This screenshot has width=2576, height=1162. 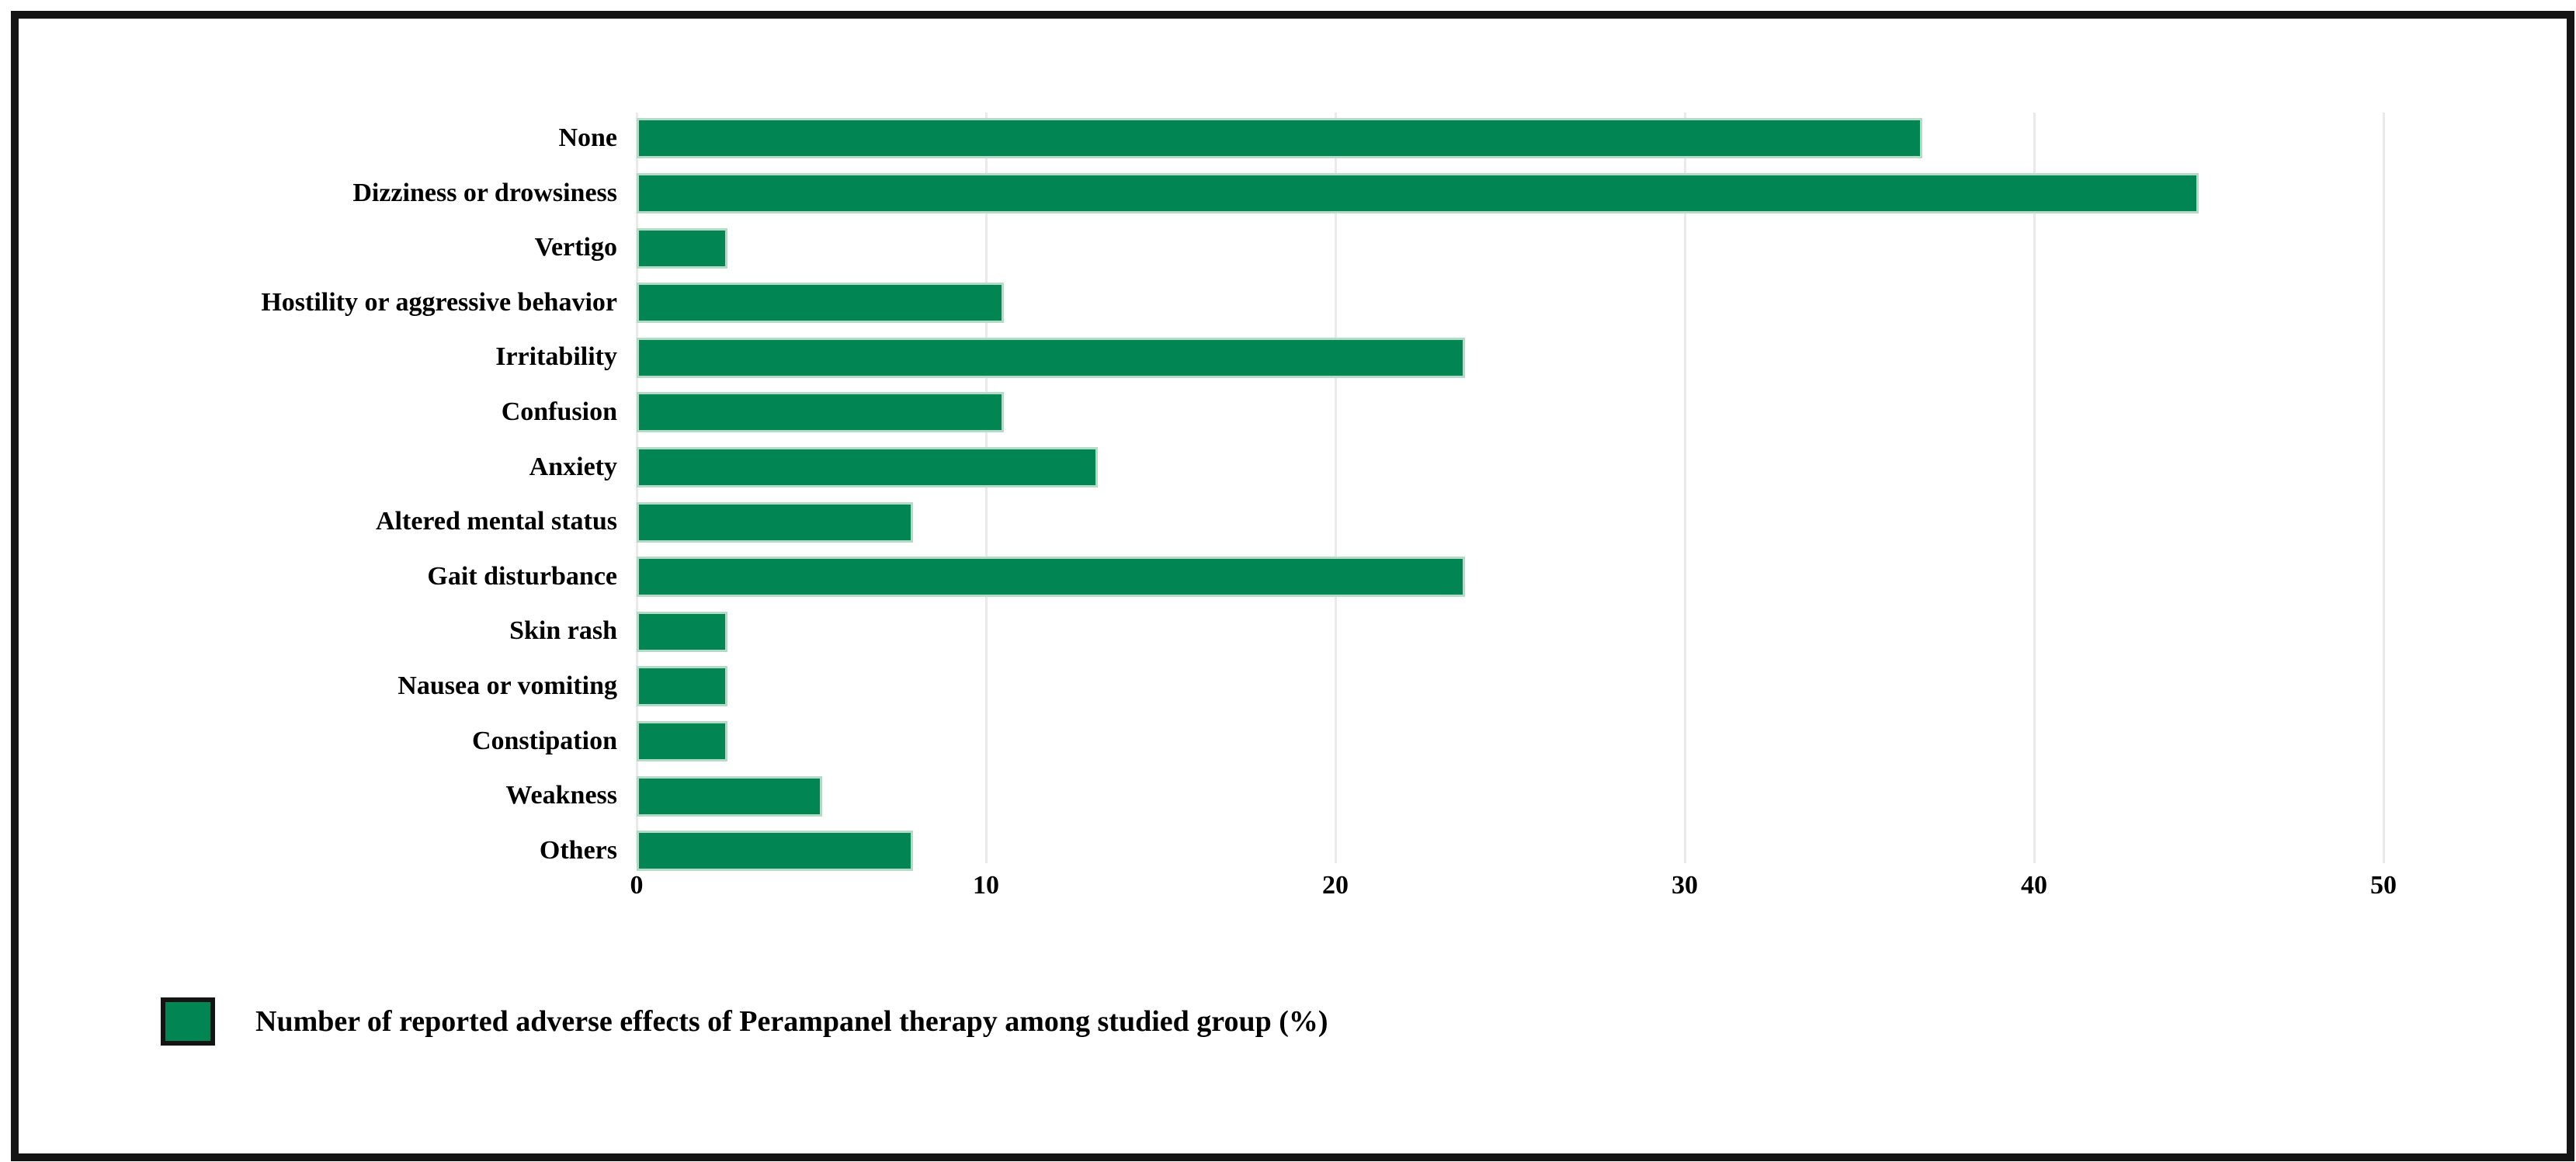 I want to click on bar-dizziness-or-drowsiness, so click(x=1418, y=192).